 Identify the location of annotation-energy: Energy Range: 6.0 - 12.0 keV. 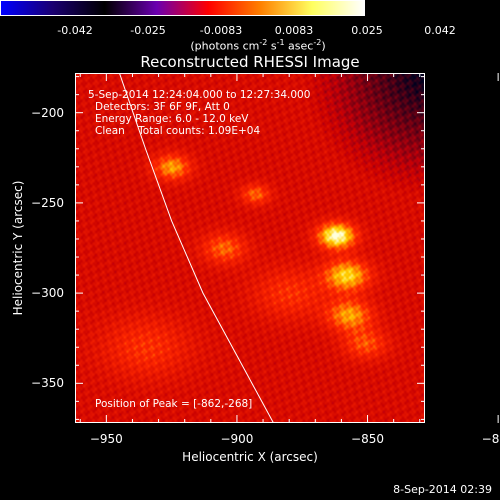
(172, 119).